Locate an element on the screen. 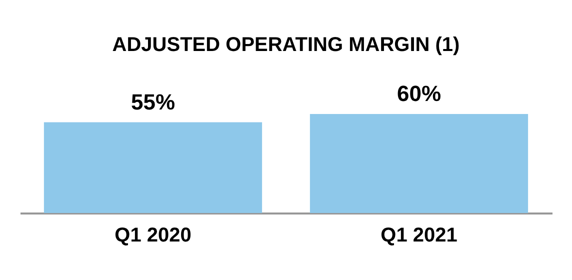  x-tick-label: Q1 2021 is located at coordinates (419, 235).